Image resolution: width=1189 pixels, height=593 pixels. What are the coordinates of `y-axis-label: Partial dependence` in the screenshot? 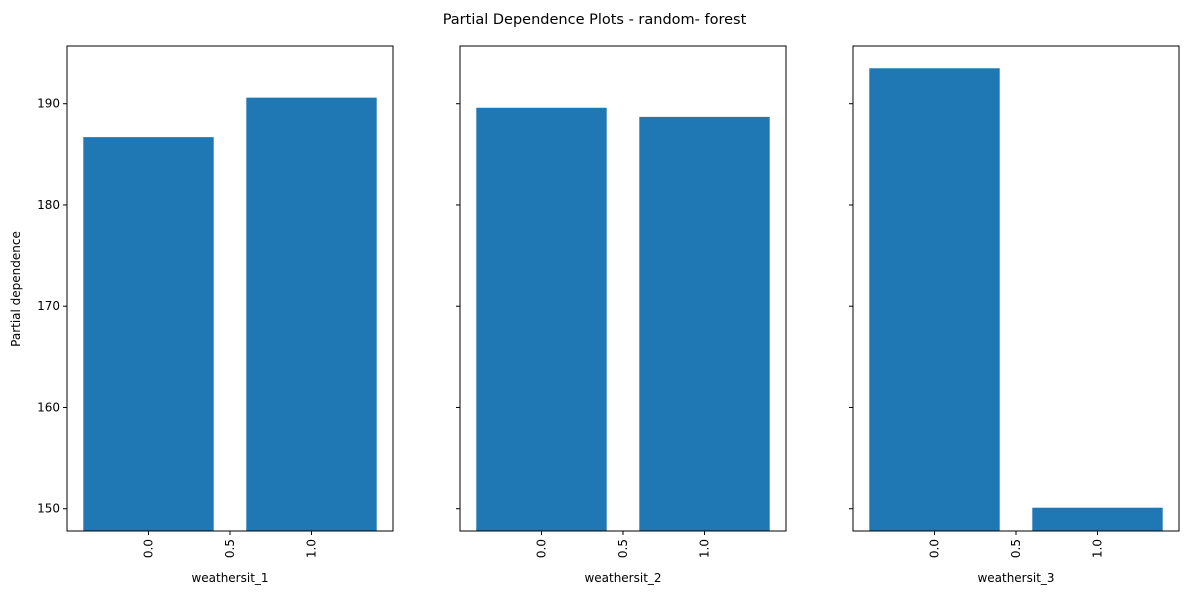 It's located at (16, 289).